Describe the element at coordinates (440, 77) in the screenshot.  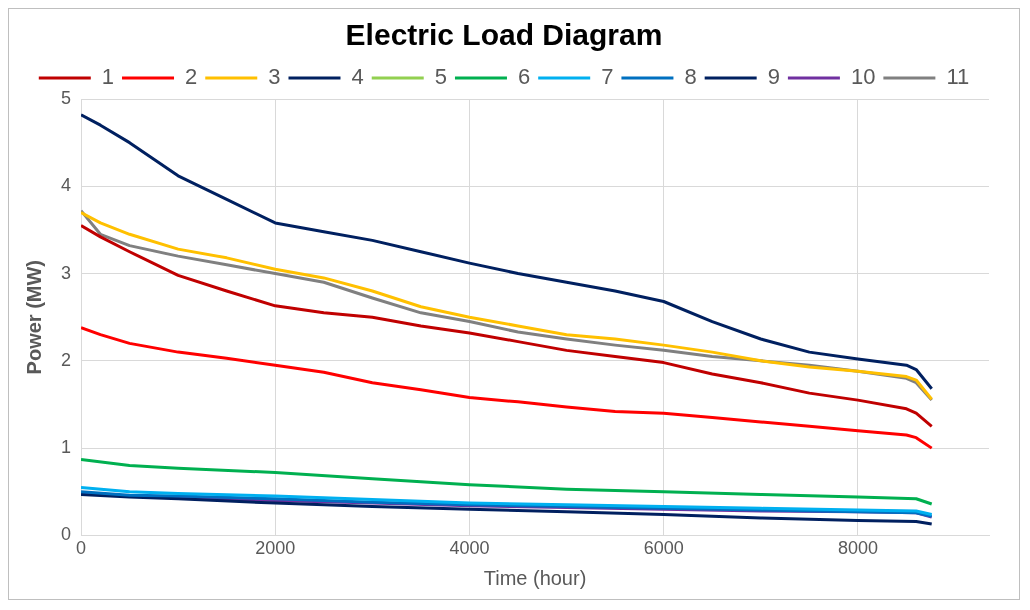
I see `legend-label: 5` at that location.